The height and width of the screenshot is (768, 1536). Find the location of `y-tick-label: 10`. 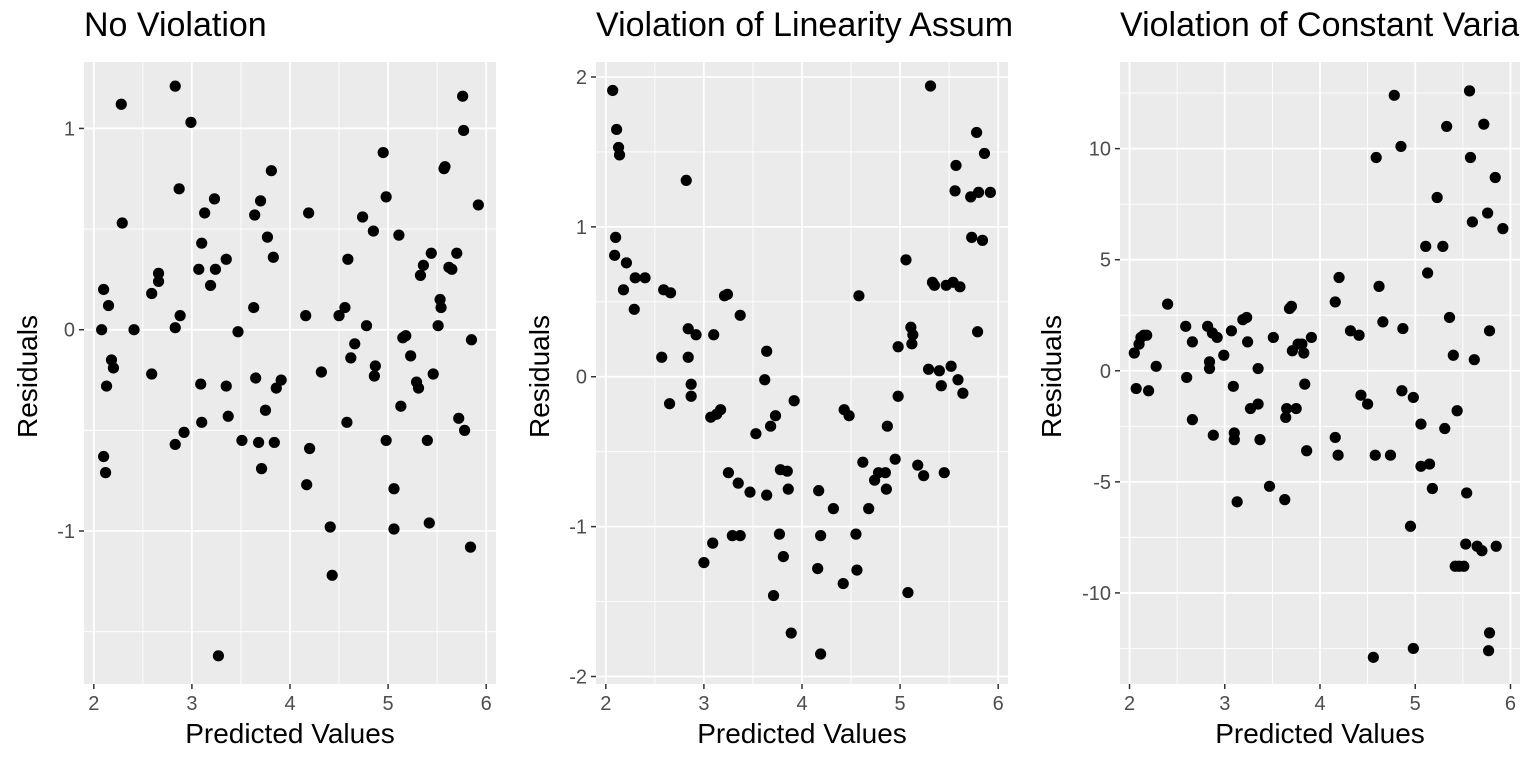

y-tick-label: 10 is located at coordinates (1100, 150).